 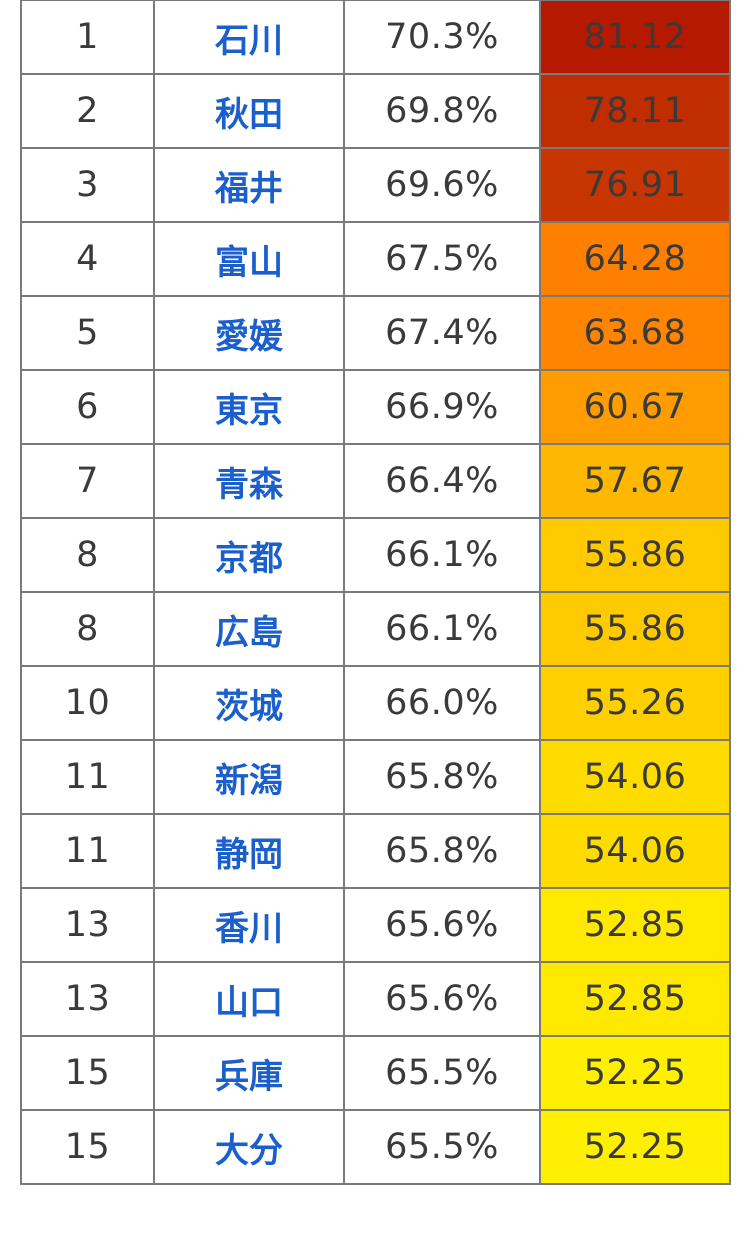 I want to click on table-row: 11 静岡 65.8% 54.06, so click(x=375, y=851).